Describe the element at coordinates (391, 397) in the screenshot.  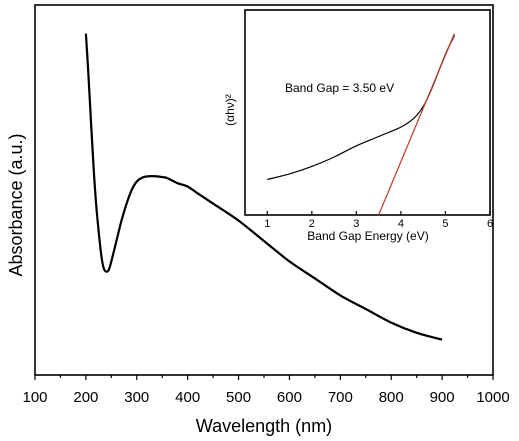
I see `main-x-tick-label: 800` at that location.